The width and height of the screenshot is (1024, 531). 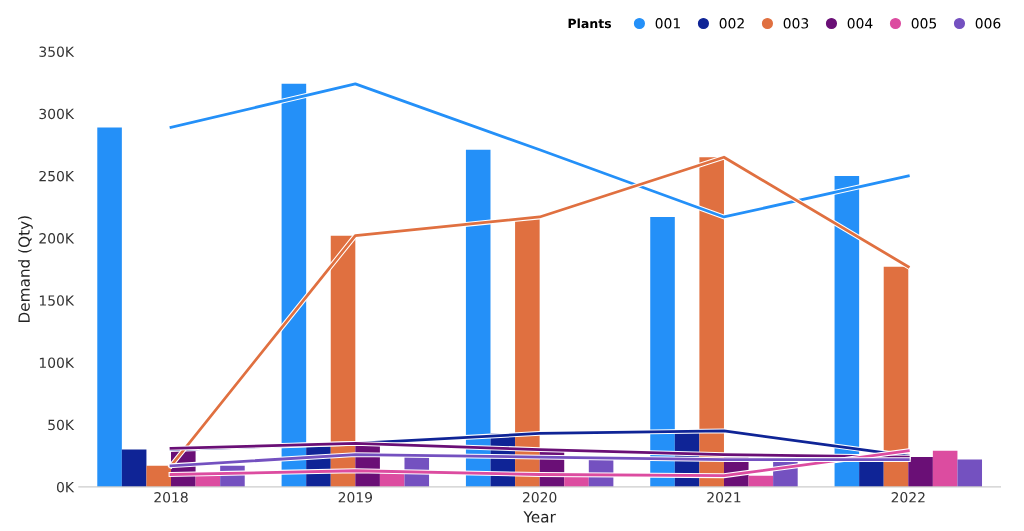 I want to click on x-tick-label: 2021, so click(x=724, y=497).